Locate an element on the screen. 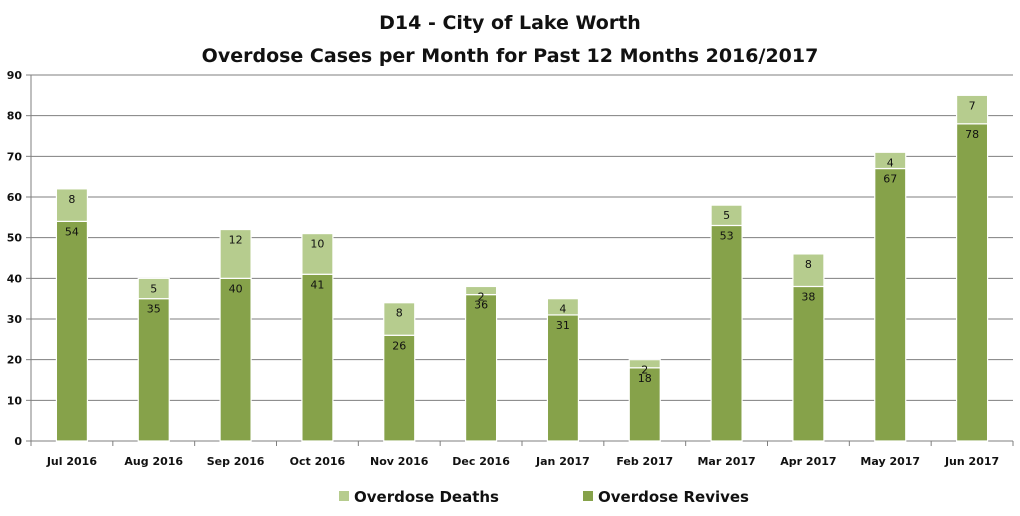 The width and height of the screenshot is (1020, 516). x-tick-label: Jan 2017 is located at coordinates (562, 461).